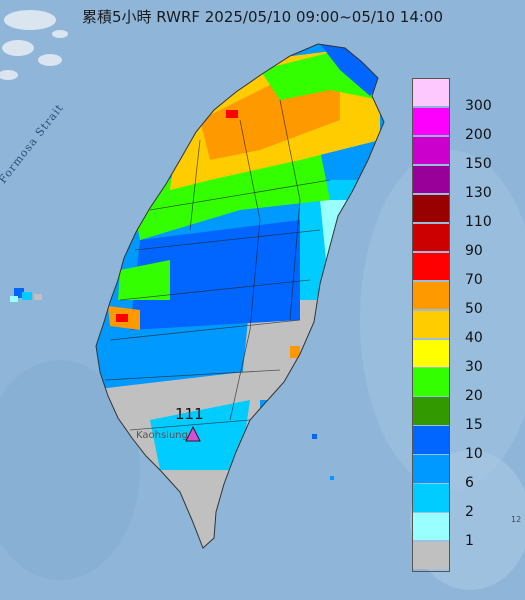 This screenshot has height=600, width=525. Describe the element at coordinates (478, 222) in the screenshot. I see `legend-label-110: 110` at that location.